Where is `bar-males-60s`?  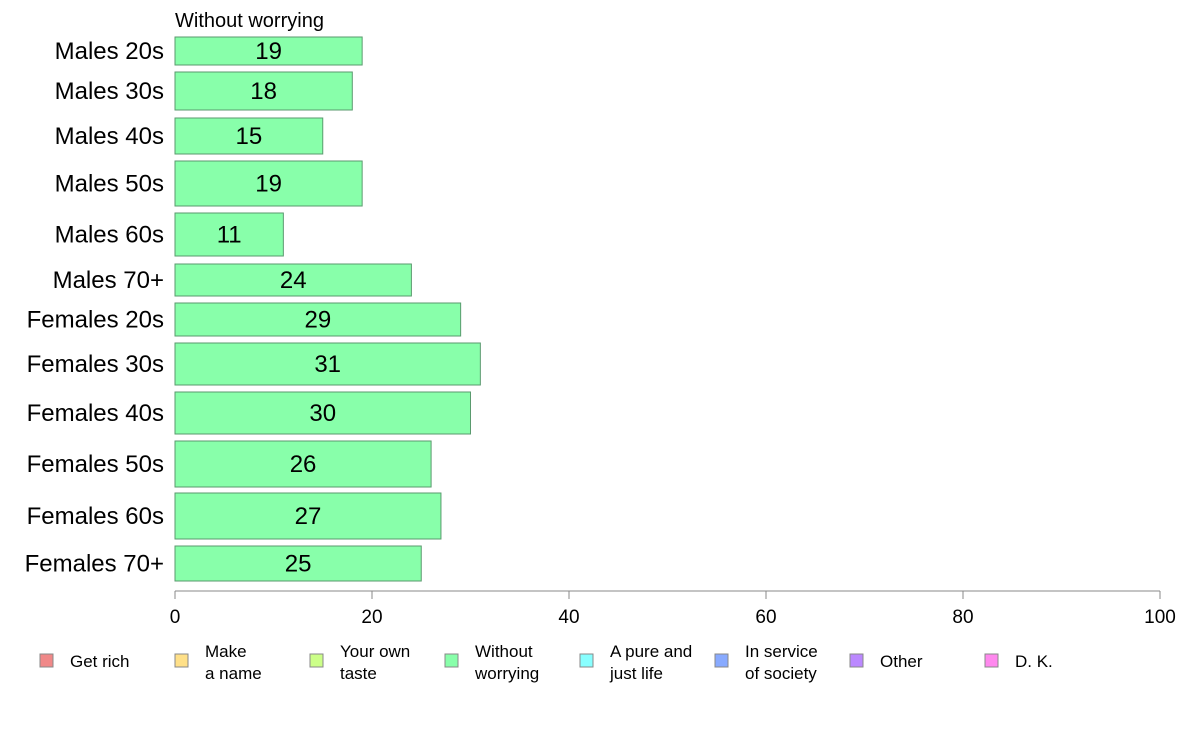 bar-males-60s is located at coordinates (229, 234).